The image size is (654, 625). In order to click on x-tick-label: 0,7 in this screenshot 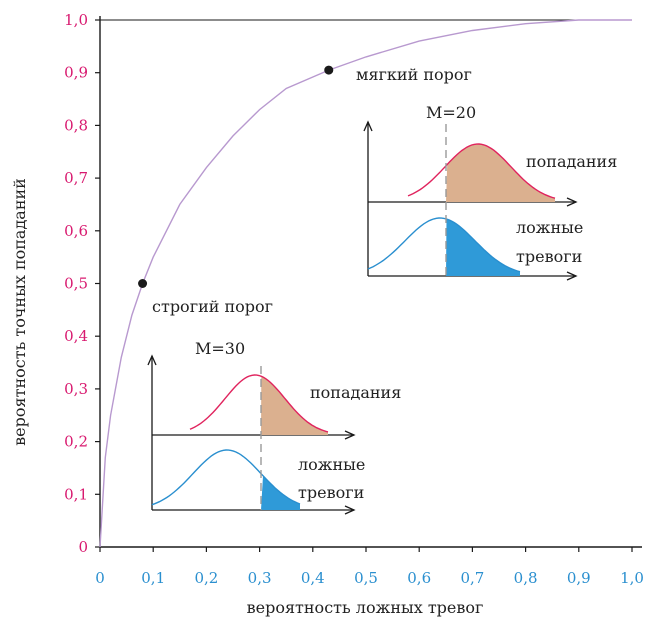, I will do `click(472, 578)`.